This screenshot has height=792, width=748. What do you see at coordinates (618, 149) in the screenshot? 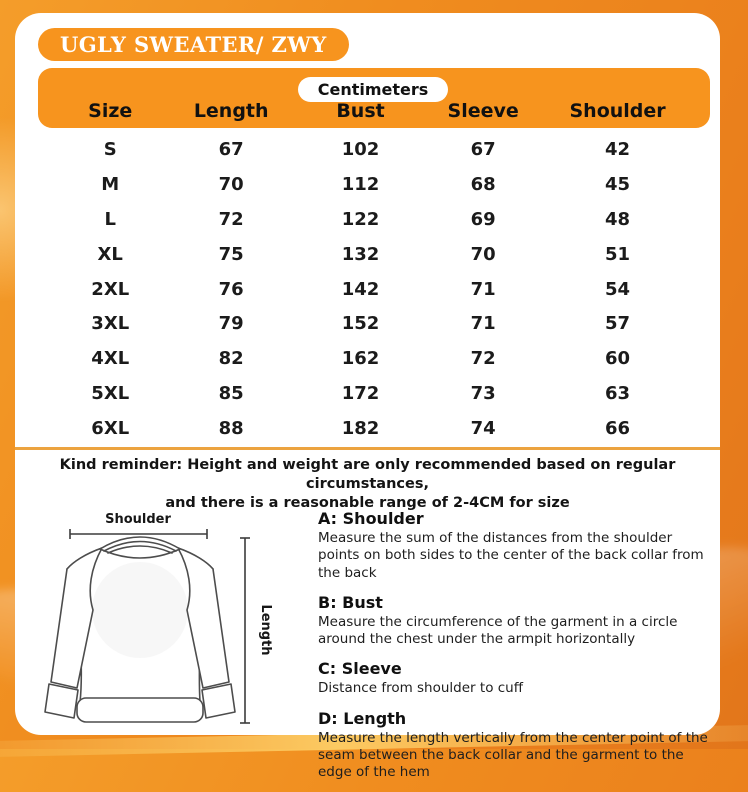
I see `cell-shoulder: 42` at bounding box center [618, 149].